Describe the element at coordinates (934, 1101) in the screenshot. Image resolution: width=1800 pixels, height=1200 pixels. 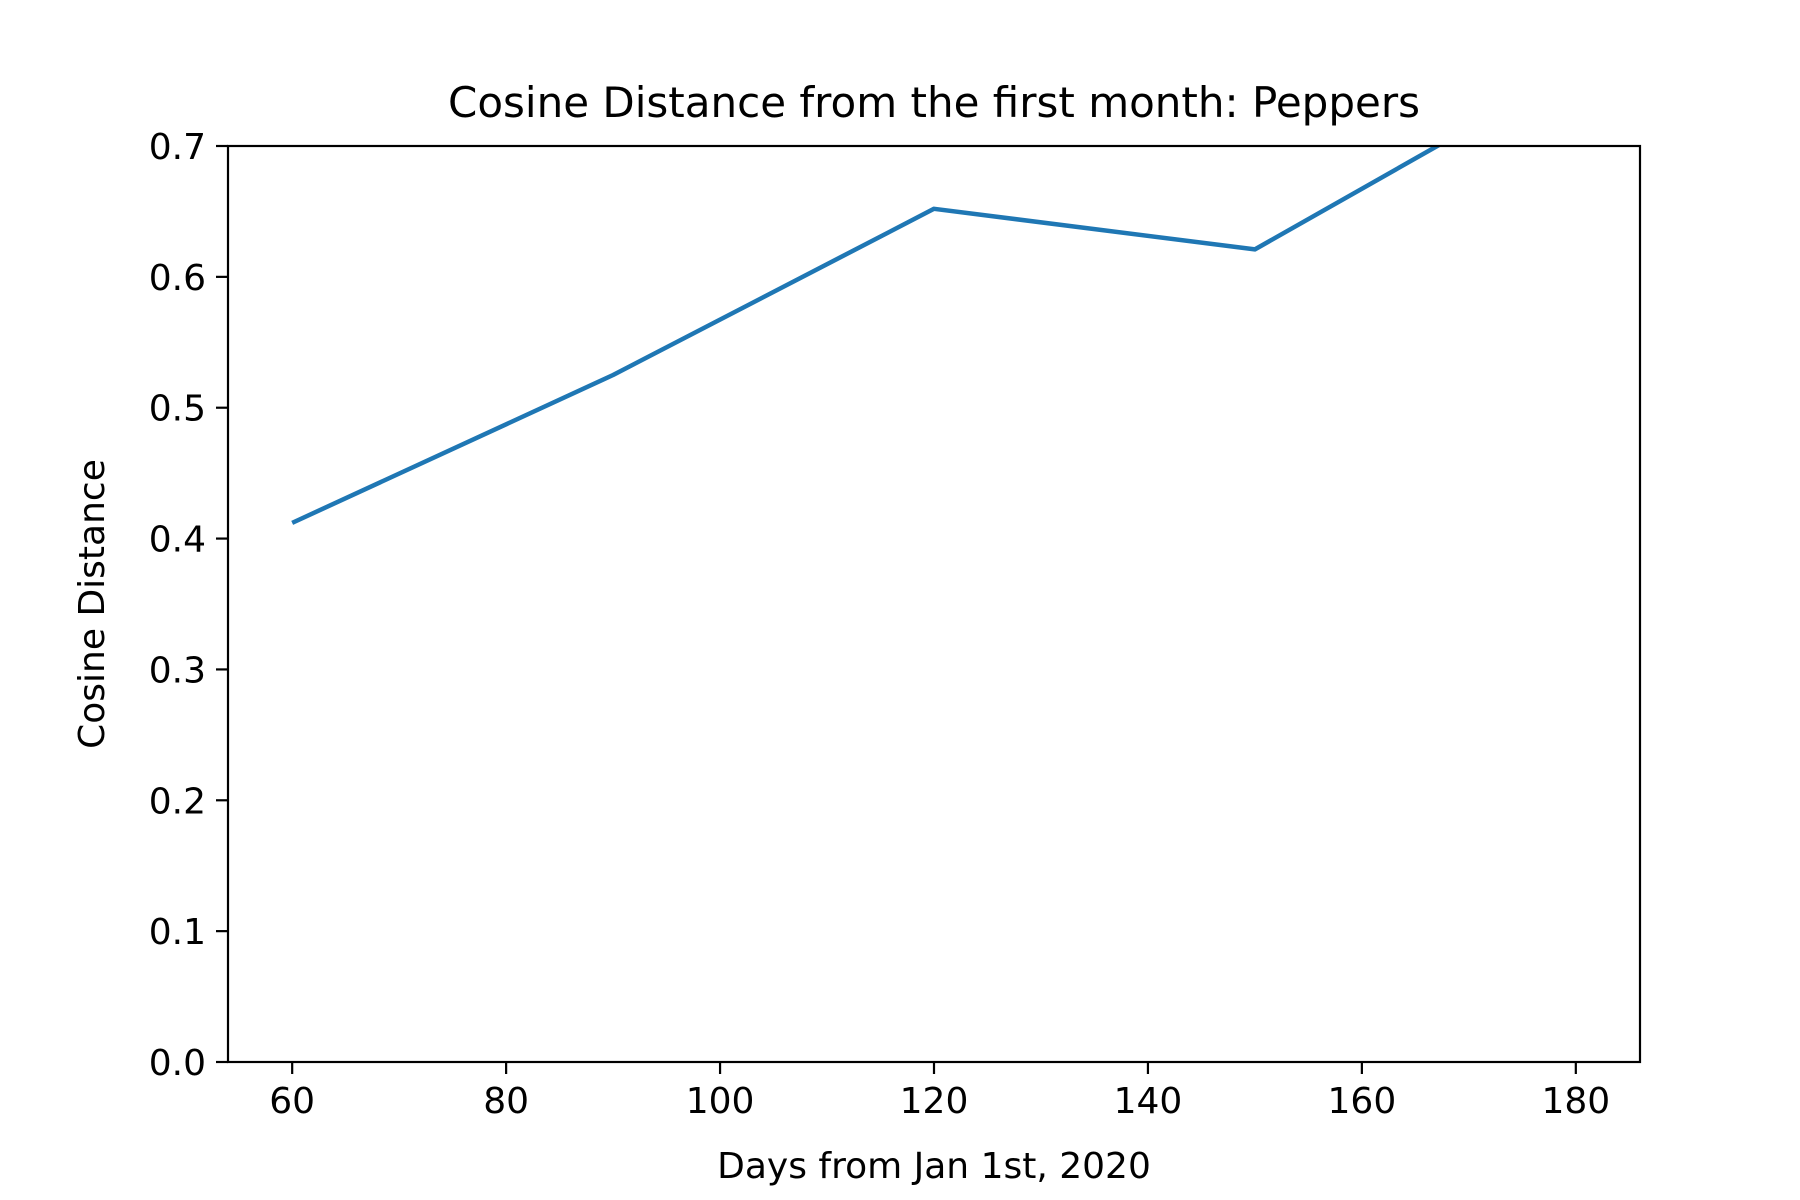
I see `x-tick-label: 120` at that location.